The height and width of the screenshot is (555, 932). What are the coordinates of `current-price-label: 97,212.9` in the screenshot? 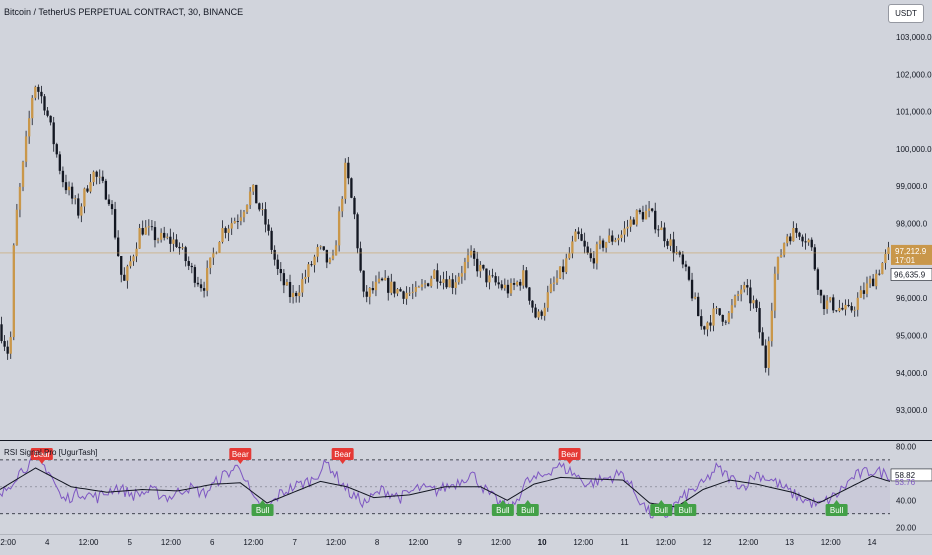 It's located at (911, 251).